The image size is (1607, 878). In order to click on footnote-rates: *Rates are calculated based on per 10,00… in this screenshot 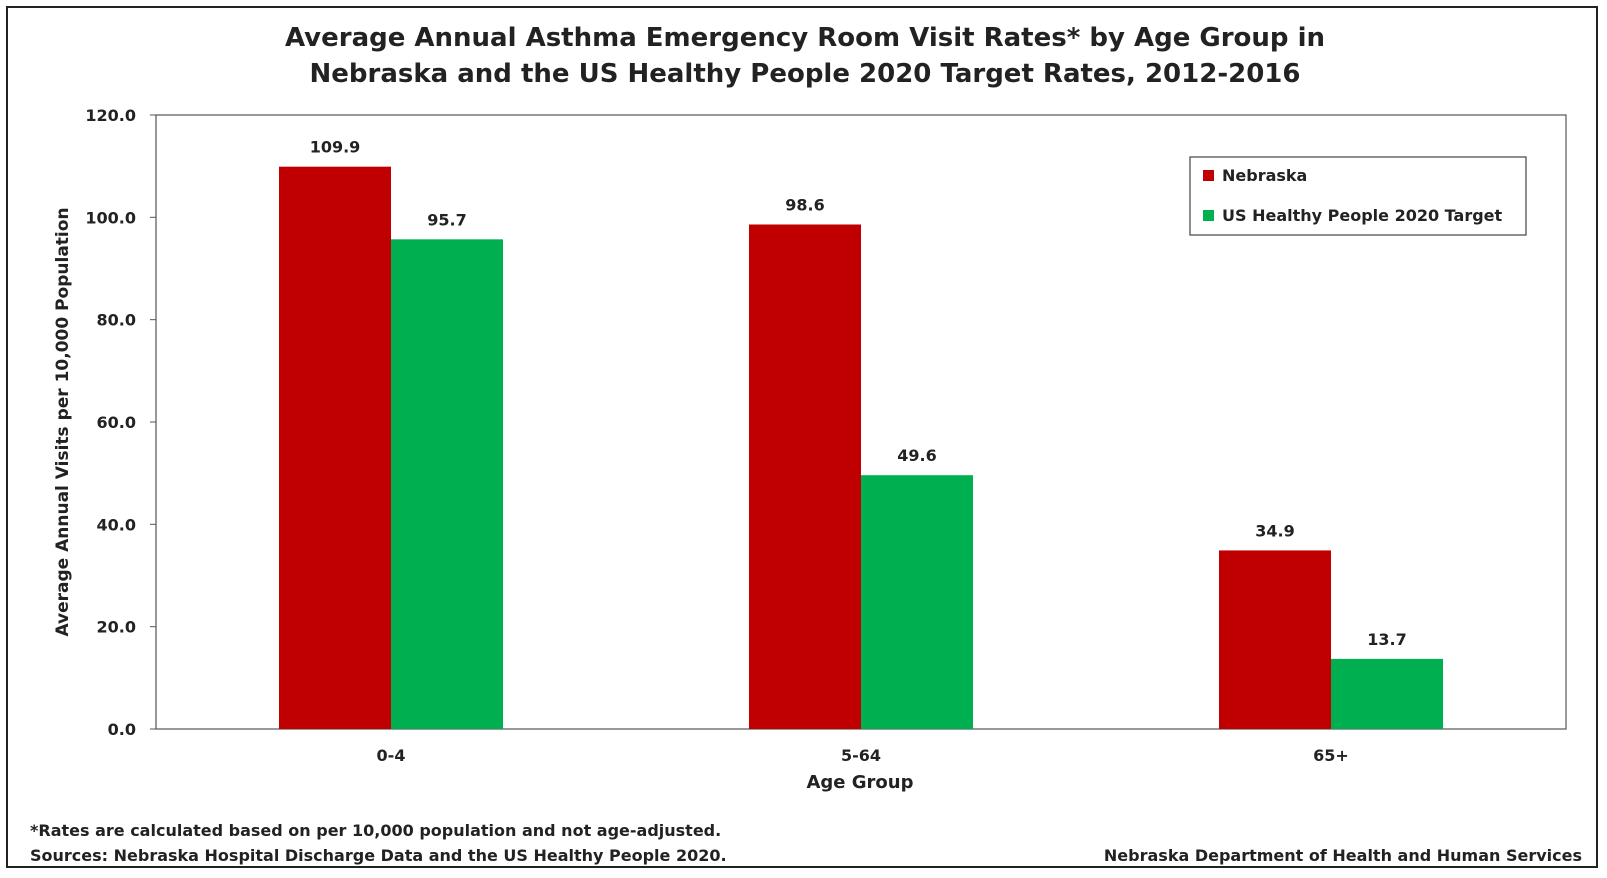, I will do `click(375, 830)`.